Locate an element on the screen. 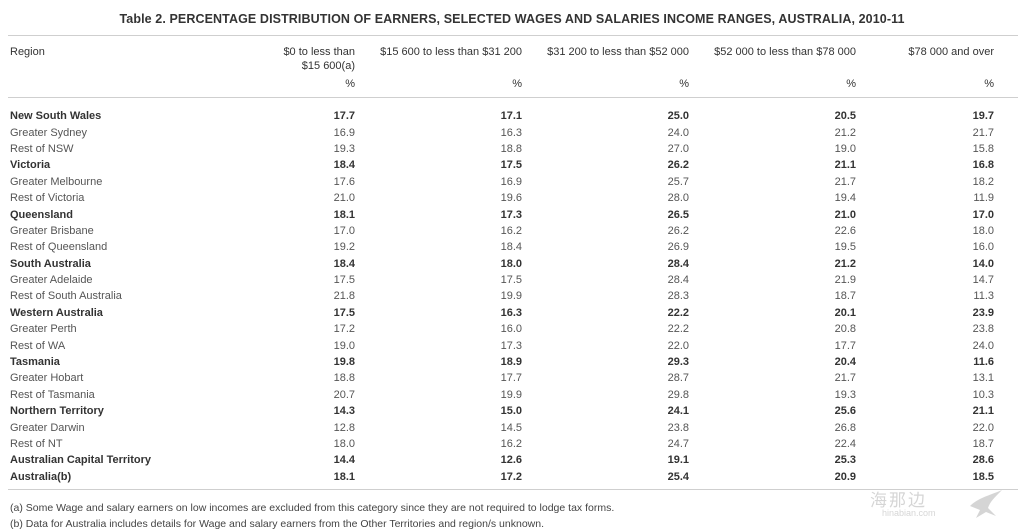 The height and width of the screenshot is (532, 1024). table-row: Northern Territory 14.3 15.0 24.1 25.6 21.1 is located at coordinates (513, 411).